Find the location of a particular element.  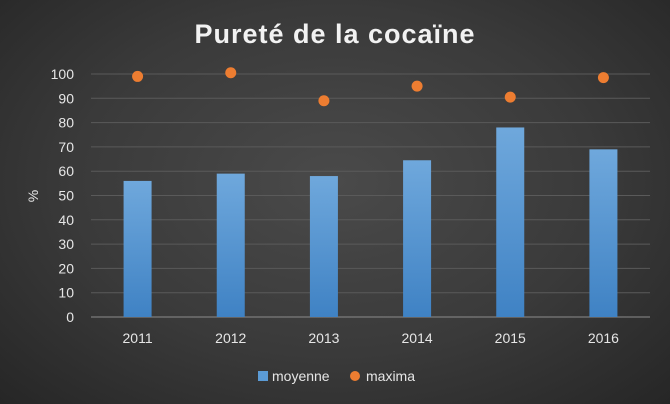

legend-moyenne-swatch is located at coordinates (263, 376).